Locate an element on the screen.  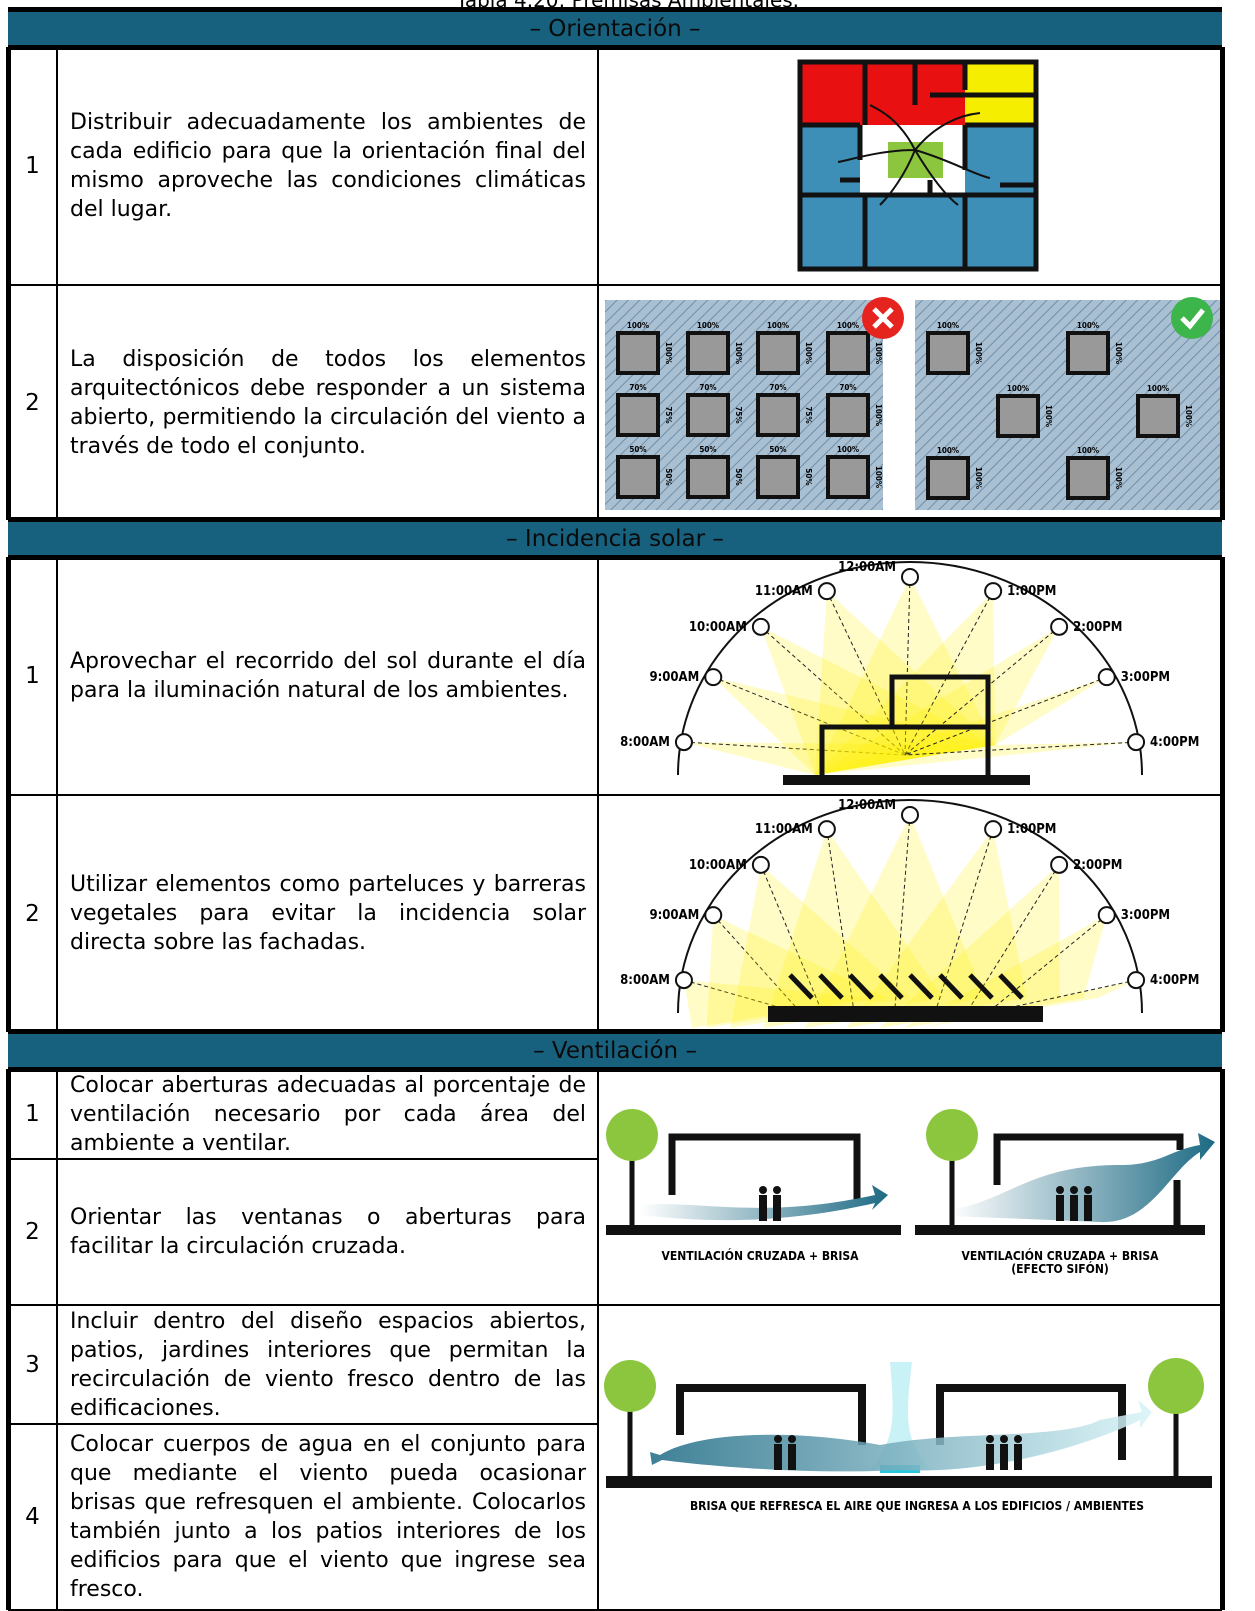
section-header-text: – Orientación – is located at coordinates (615, 28).